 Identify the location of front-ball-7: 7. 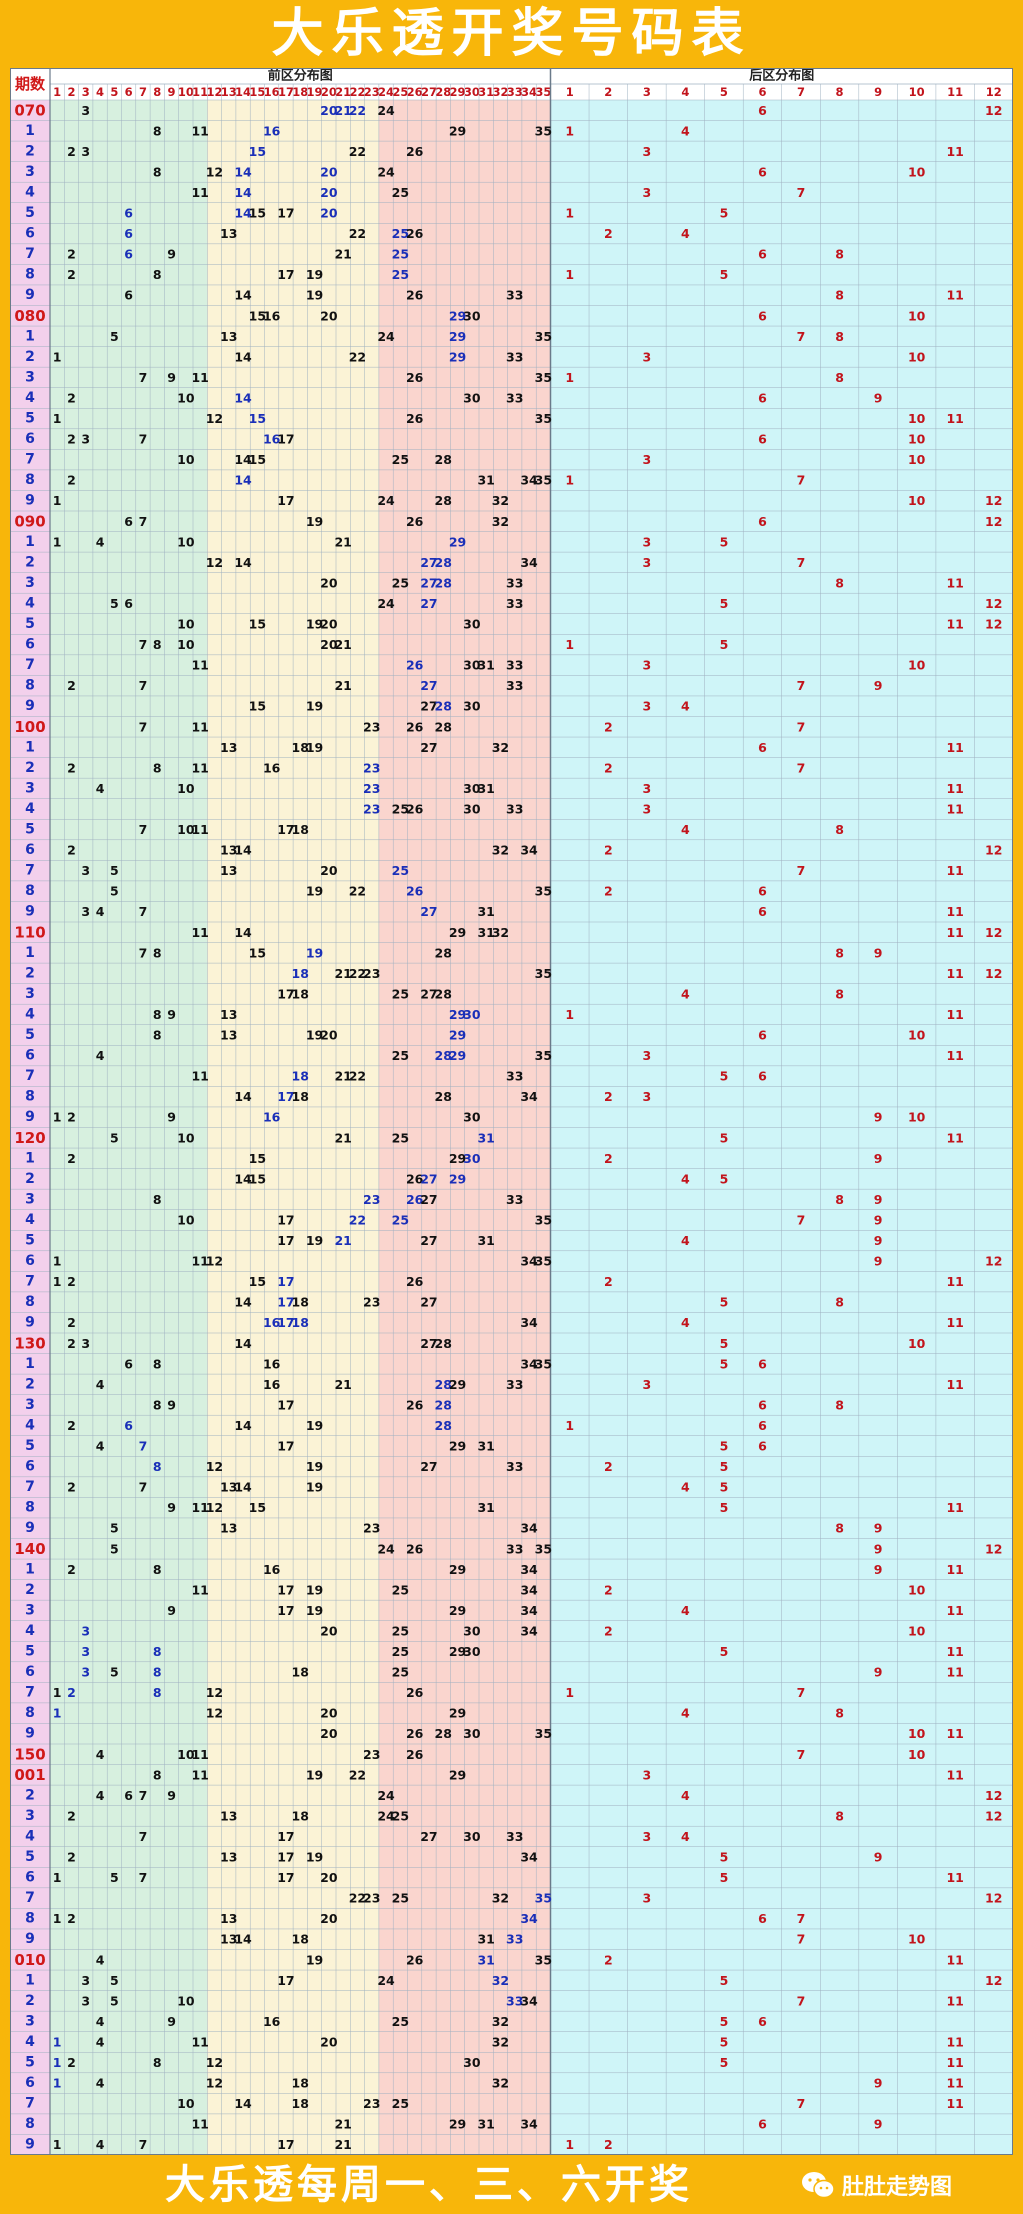
(143, 726).